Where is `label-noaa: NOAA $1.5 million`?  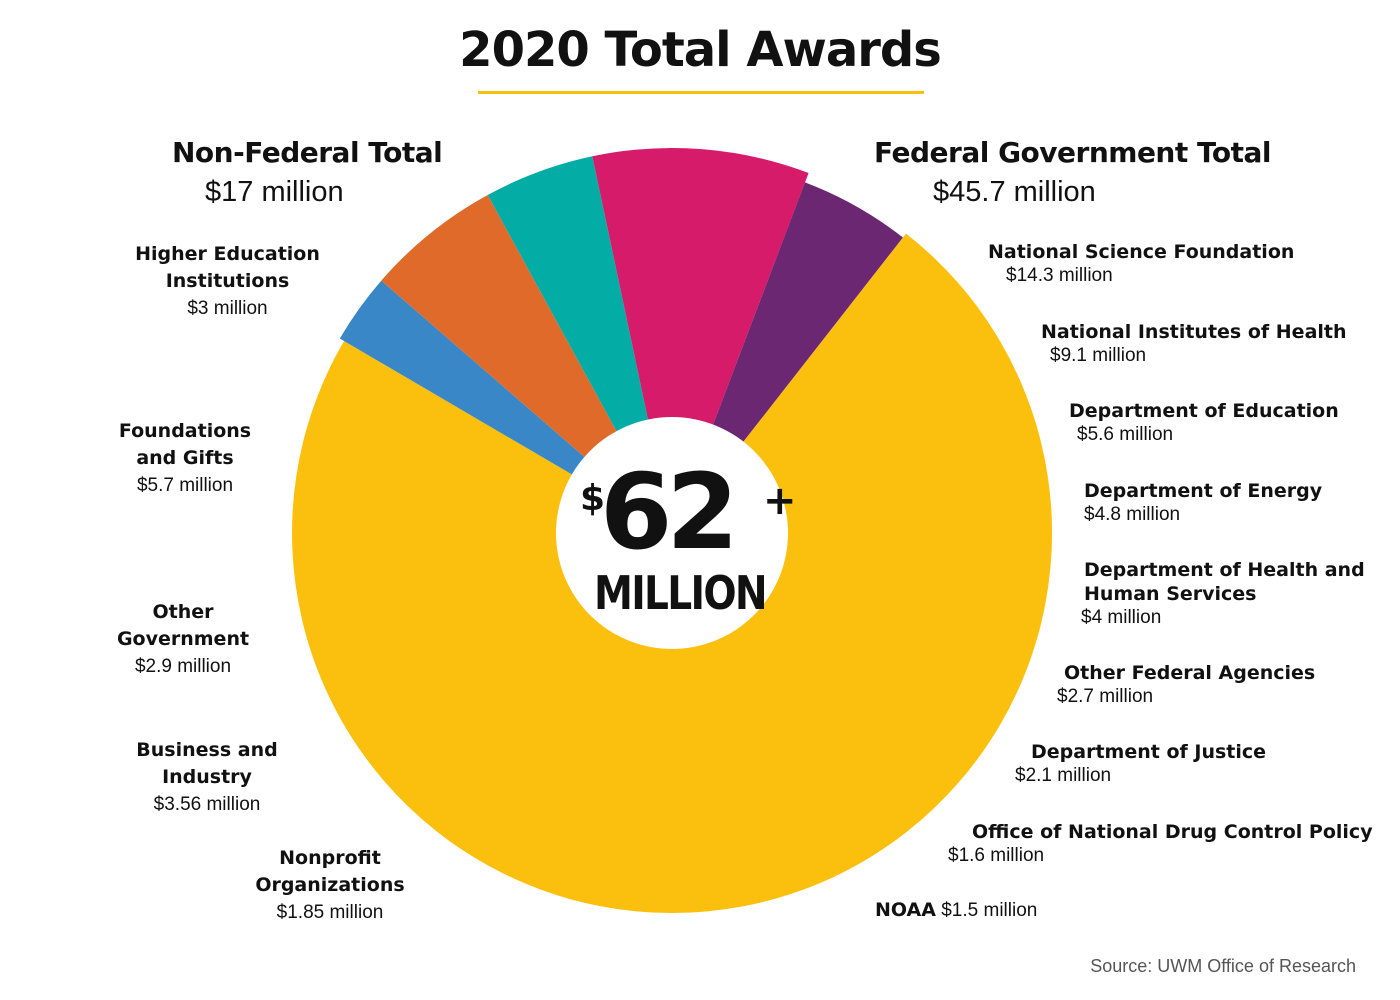
label-noaa: NOAA $1.5 million is located at coordinates (956, 910).